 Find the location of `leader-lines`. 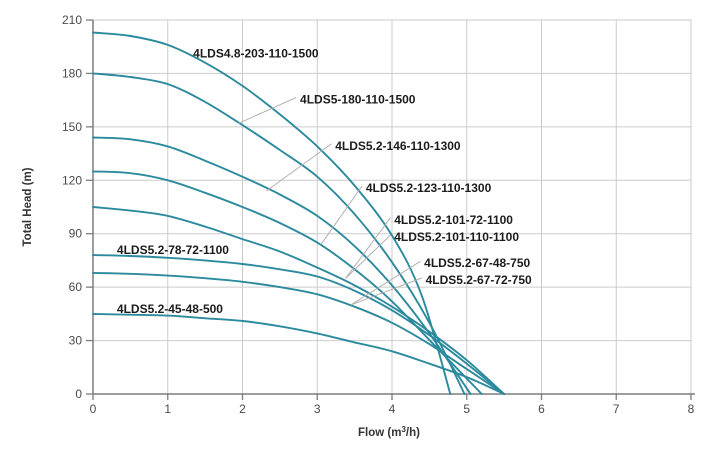

leader-lines is located at coordinates (330, 201).